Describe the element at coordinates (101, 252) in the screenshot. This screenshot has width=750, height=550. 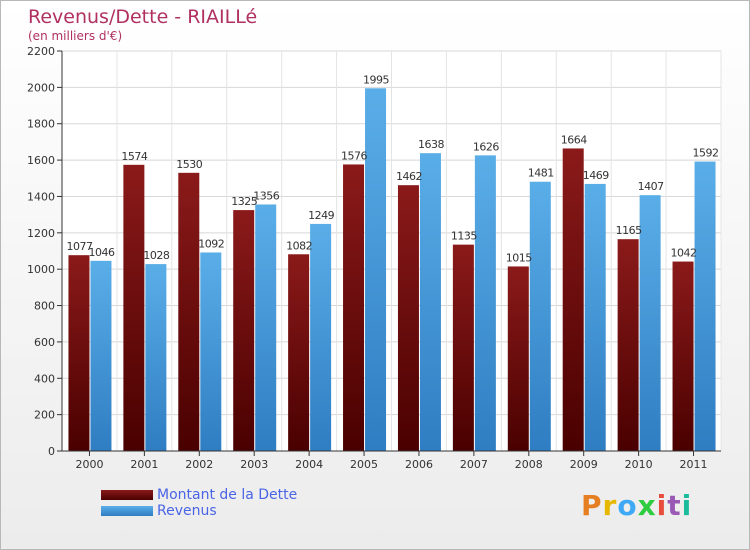
I see `data-label-revenus: 1046` at that location.